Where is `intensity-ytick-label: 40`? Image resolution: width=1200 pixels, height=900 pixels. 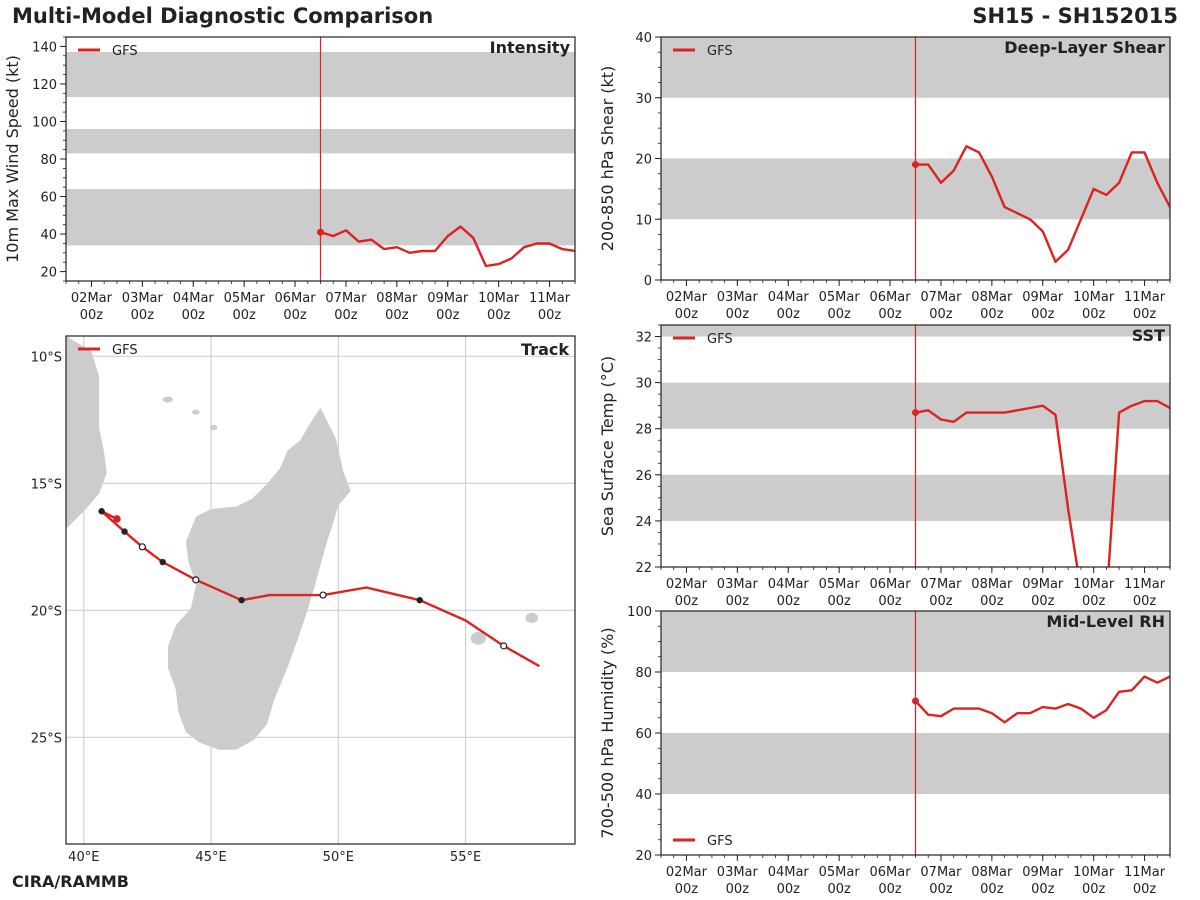
intensity-ytick-label: 40 is located at coordinates (48, 235).